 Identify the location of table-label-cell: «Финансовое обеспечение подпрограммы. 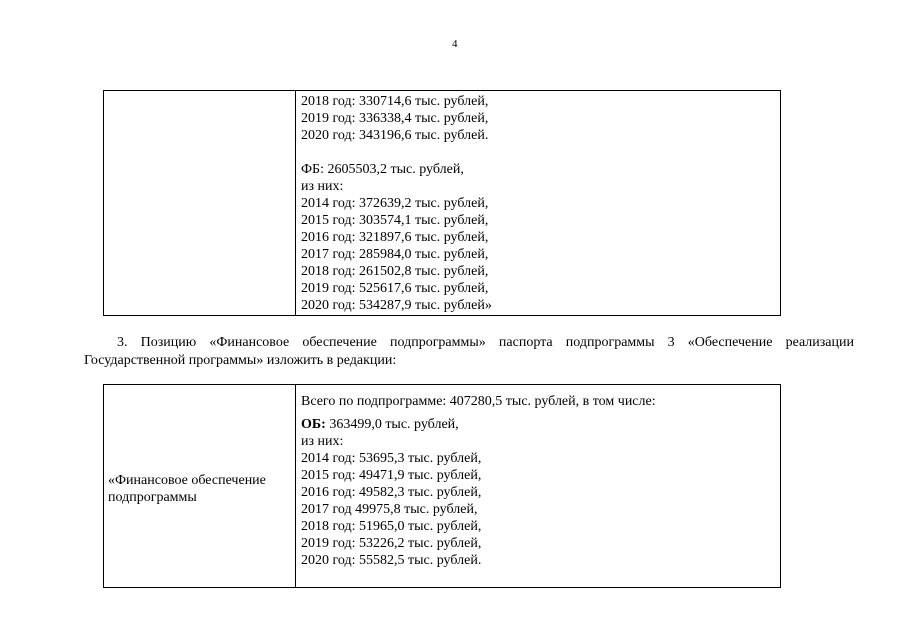
(200, 486).